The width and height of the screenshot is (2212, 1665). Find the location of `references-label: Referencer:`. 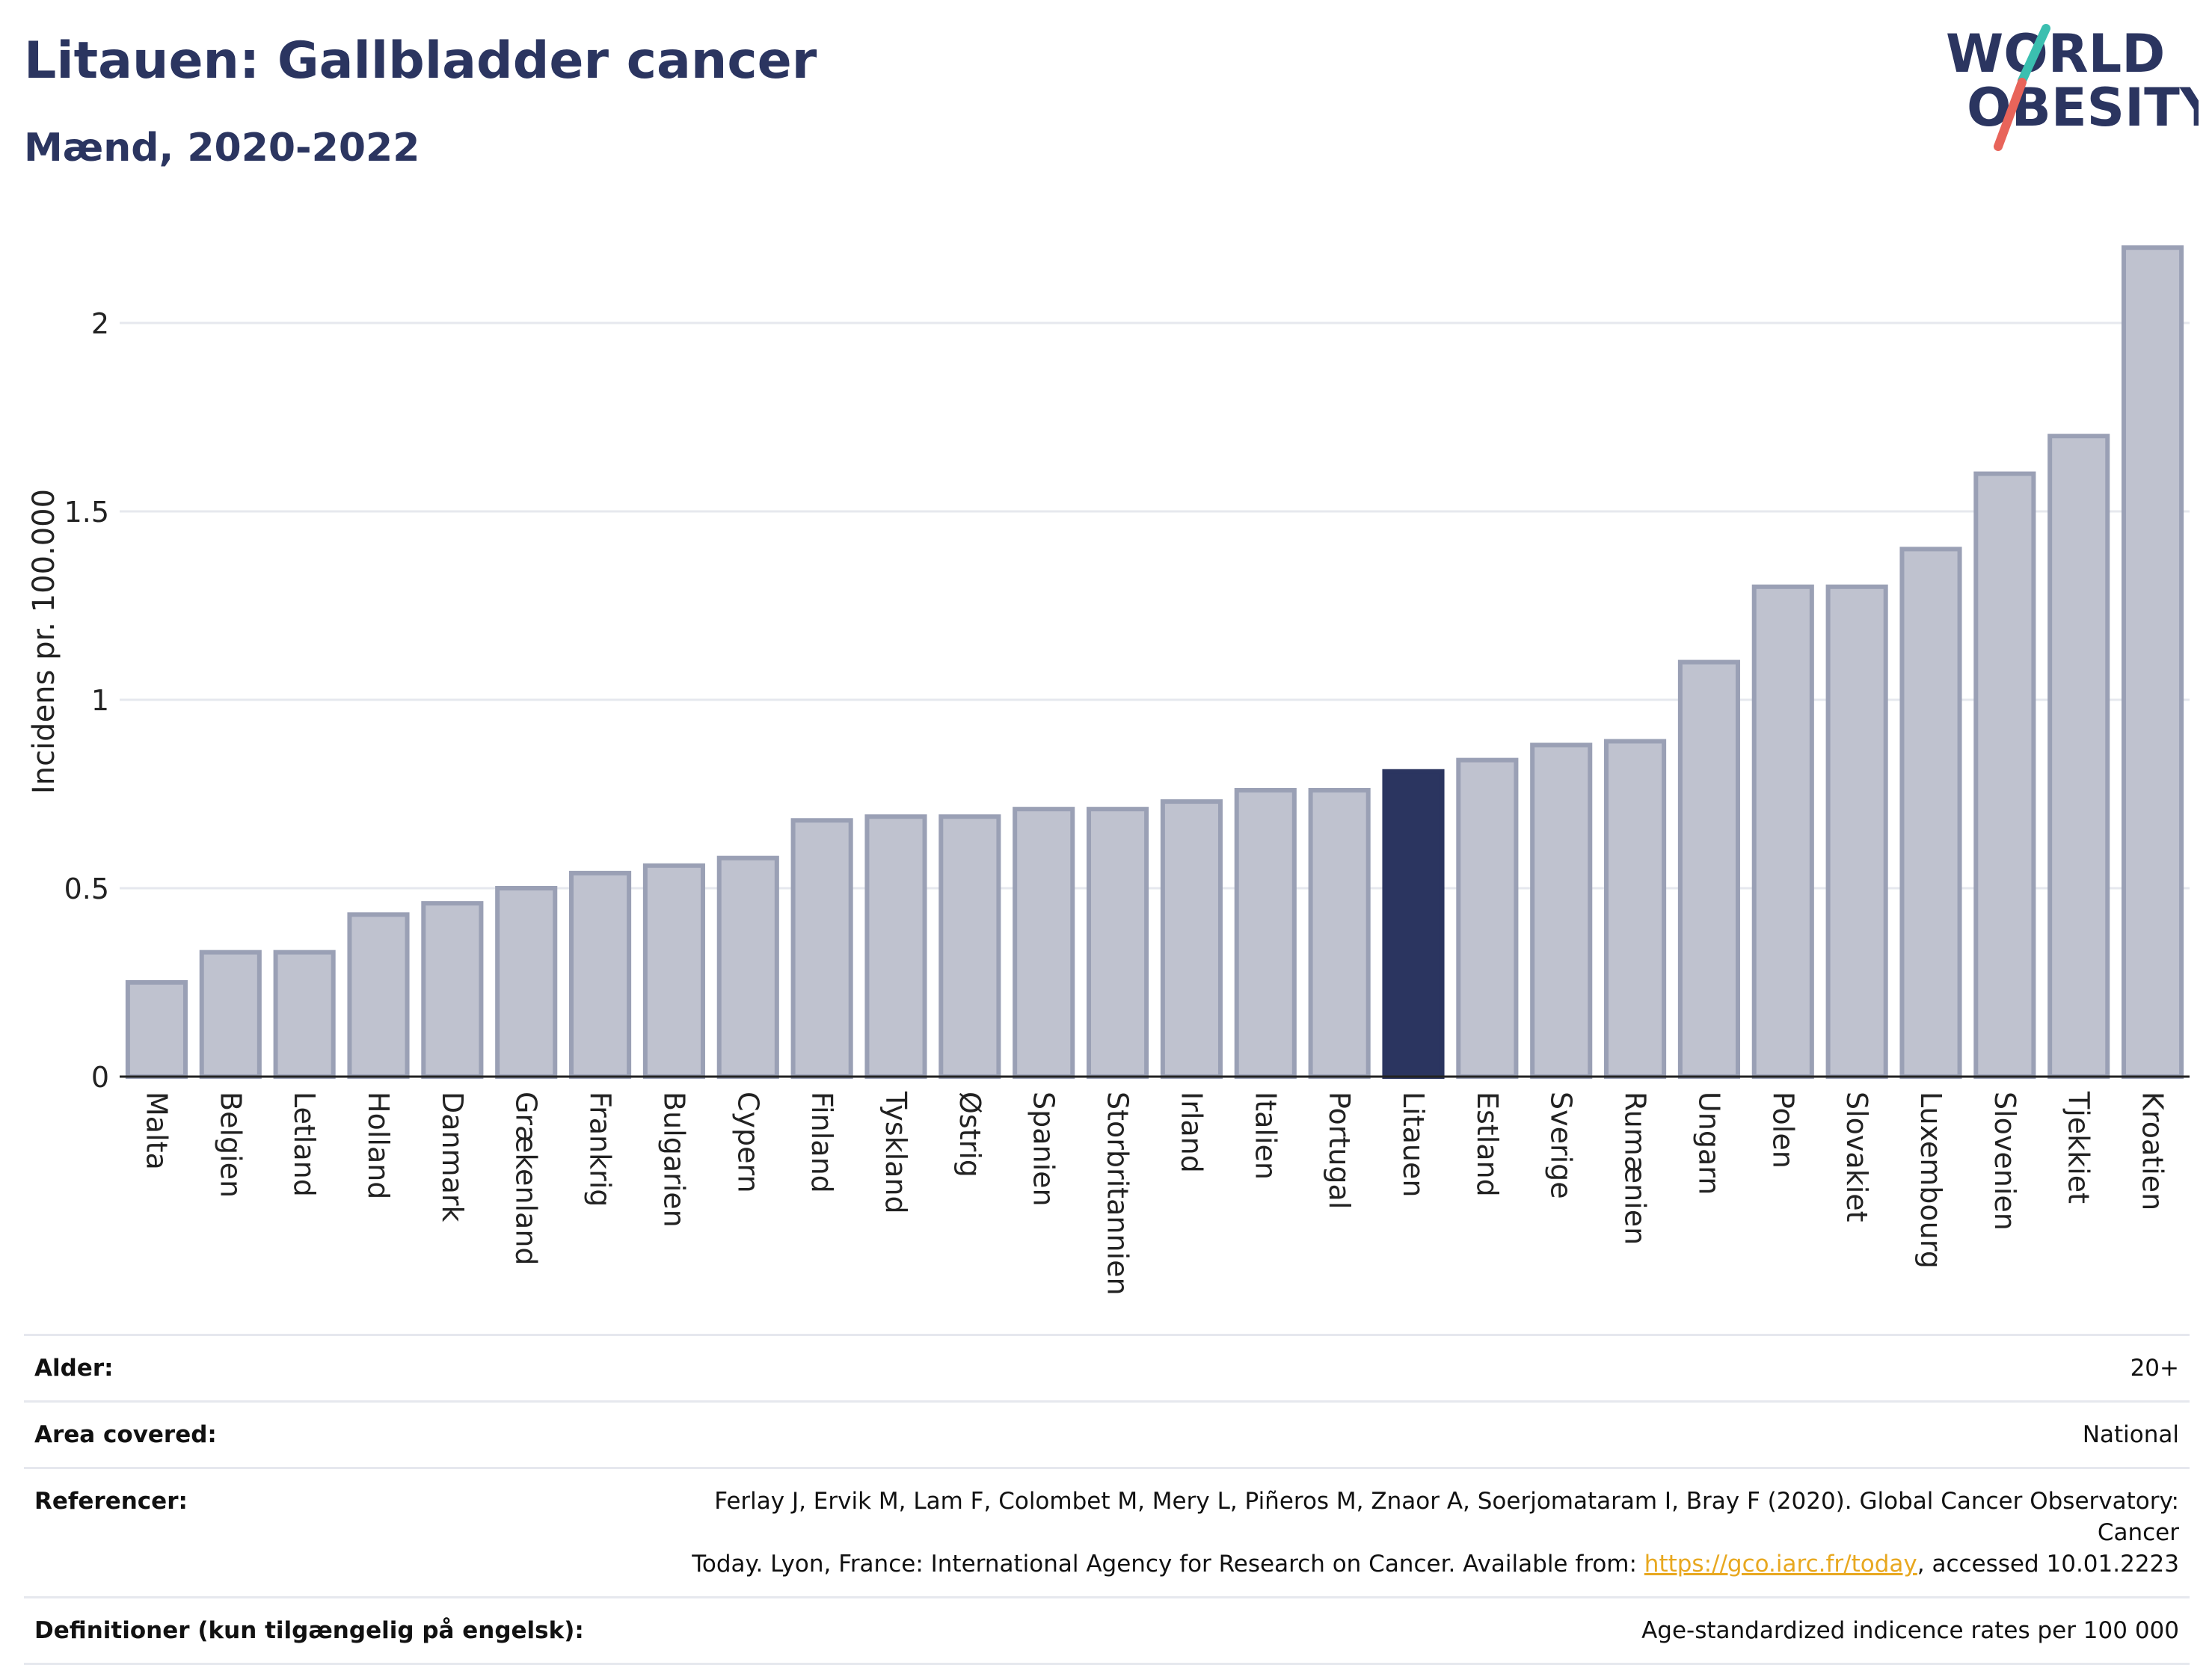

references-label: Referencer: is located at coordinates (111, 1501).